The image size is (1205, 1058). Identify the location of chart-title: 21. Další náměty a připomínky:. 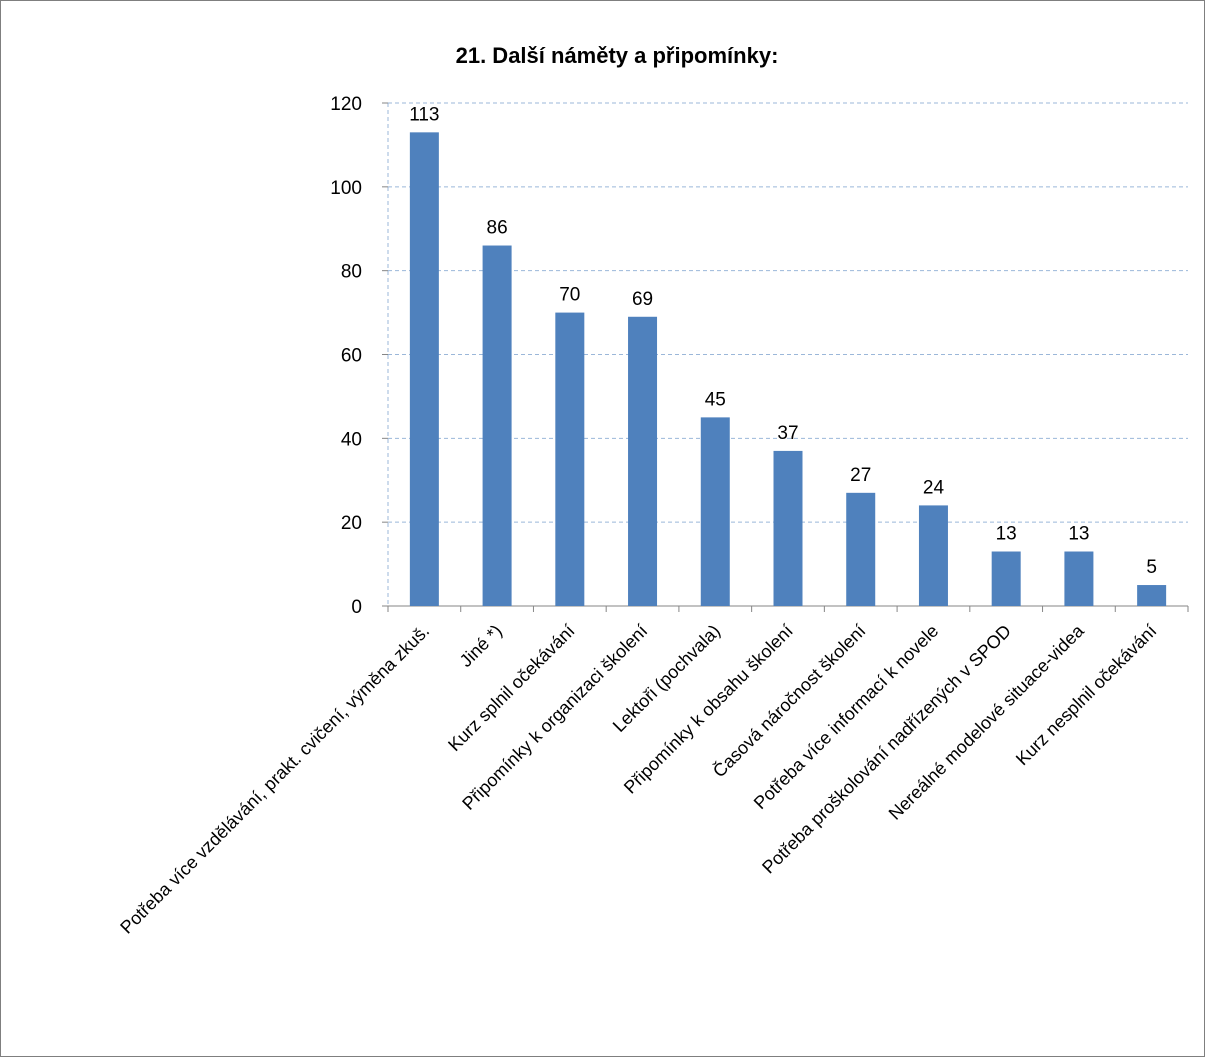
(617, 55).